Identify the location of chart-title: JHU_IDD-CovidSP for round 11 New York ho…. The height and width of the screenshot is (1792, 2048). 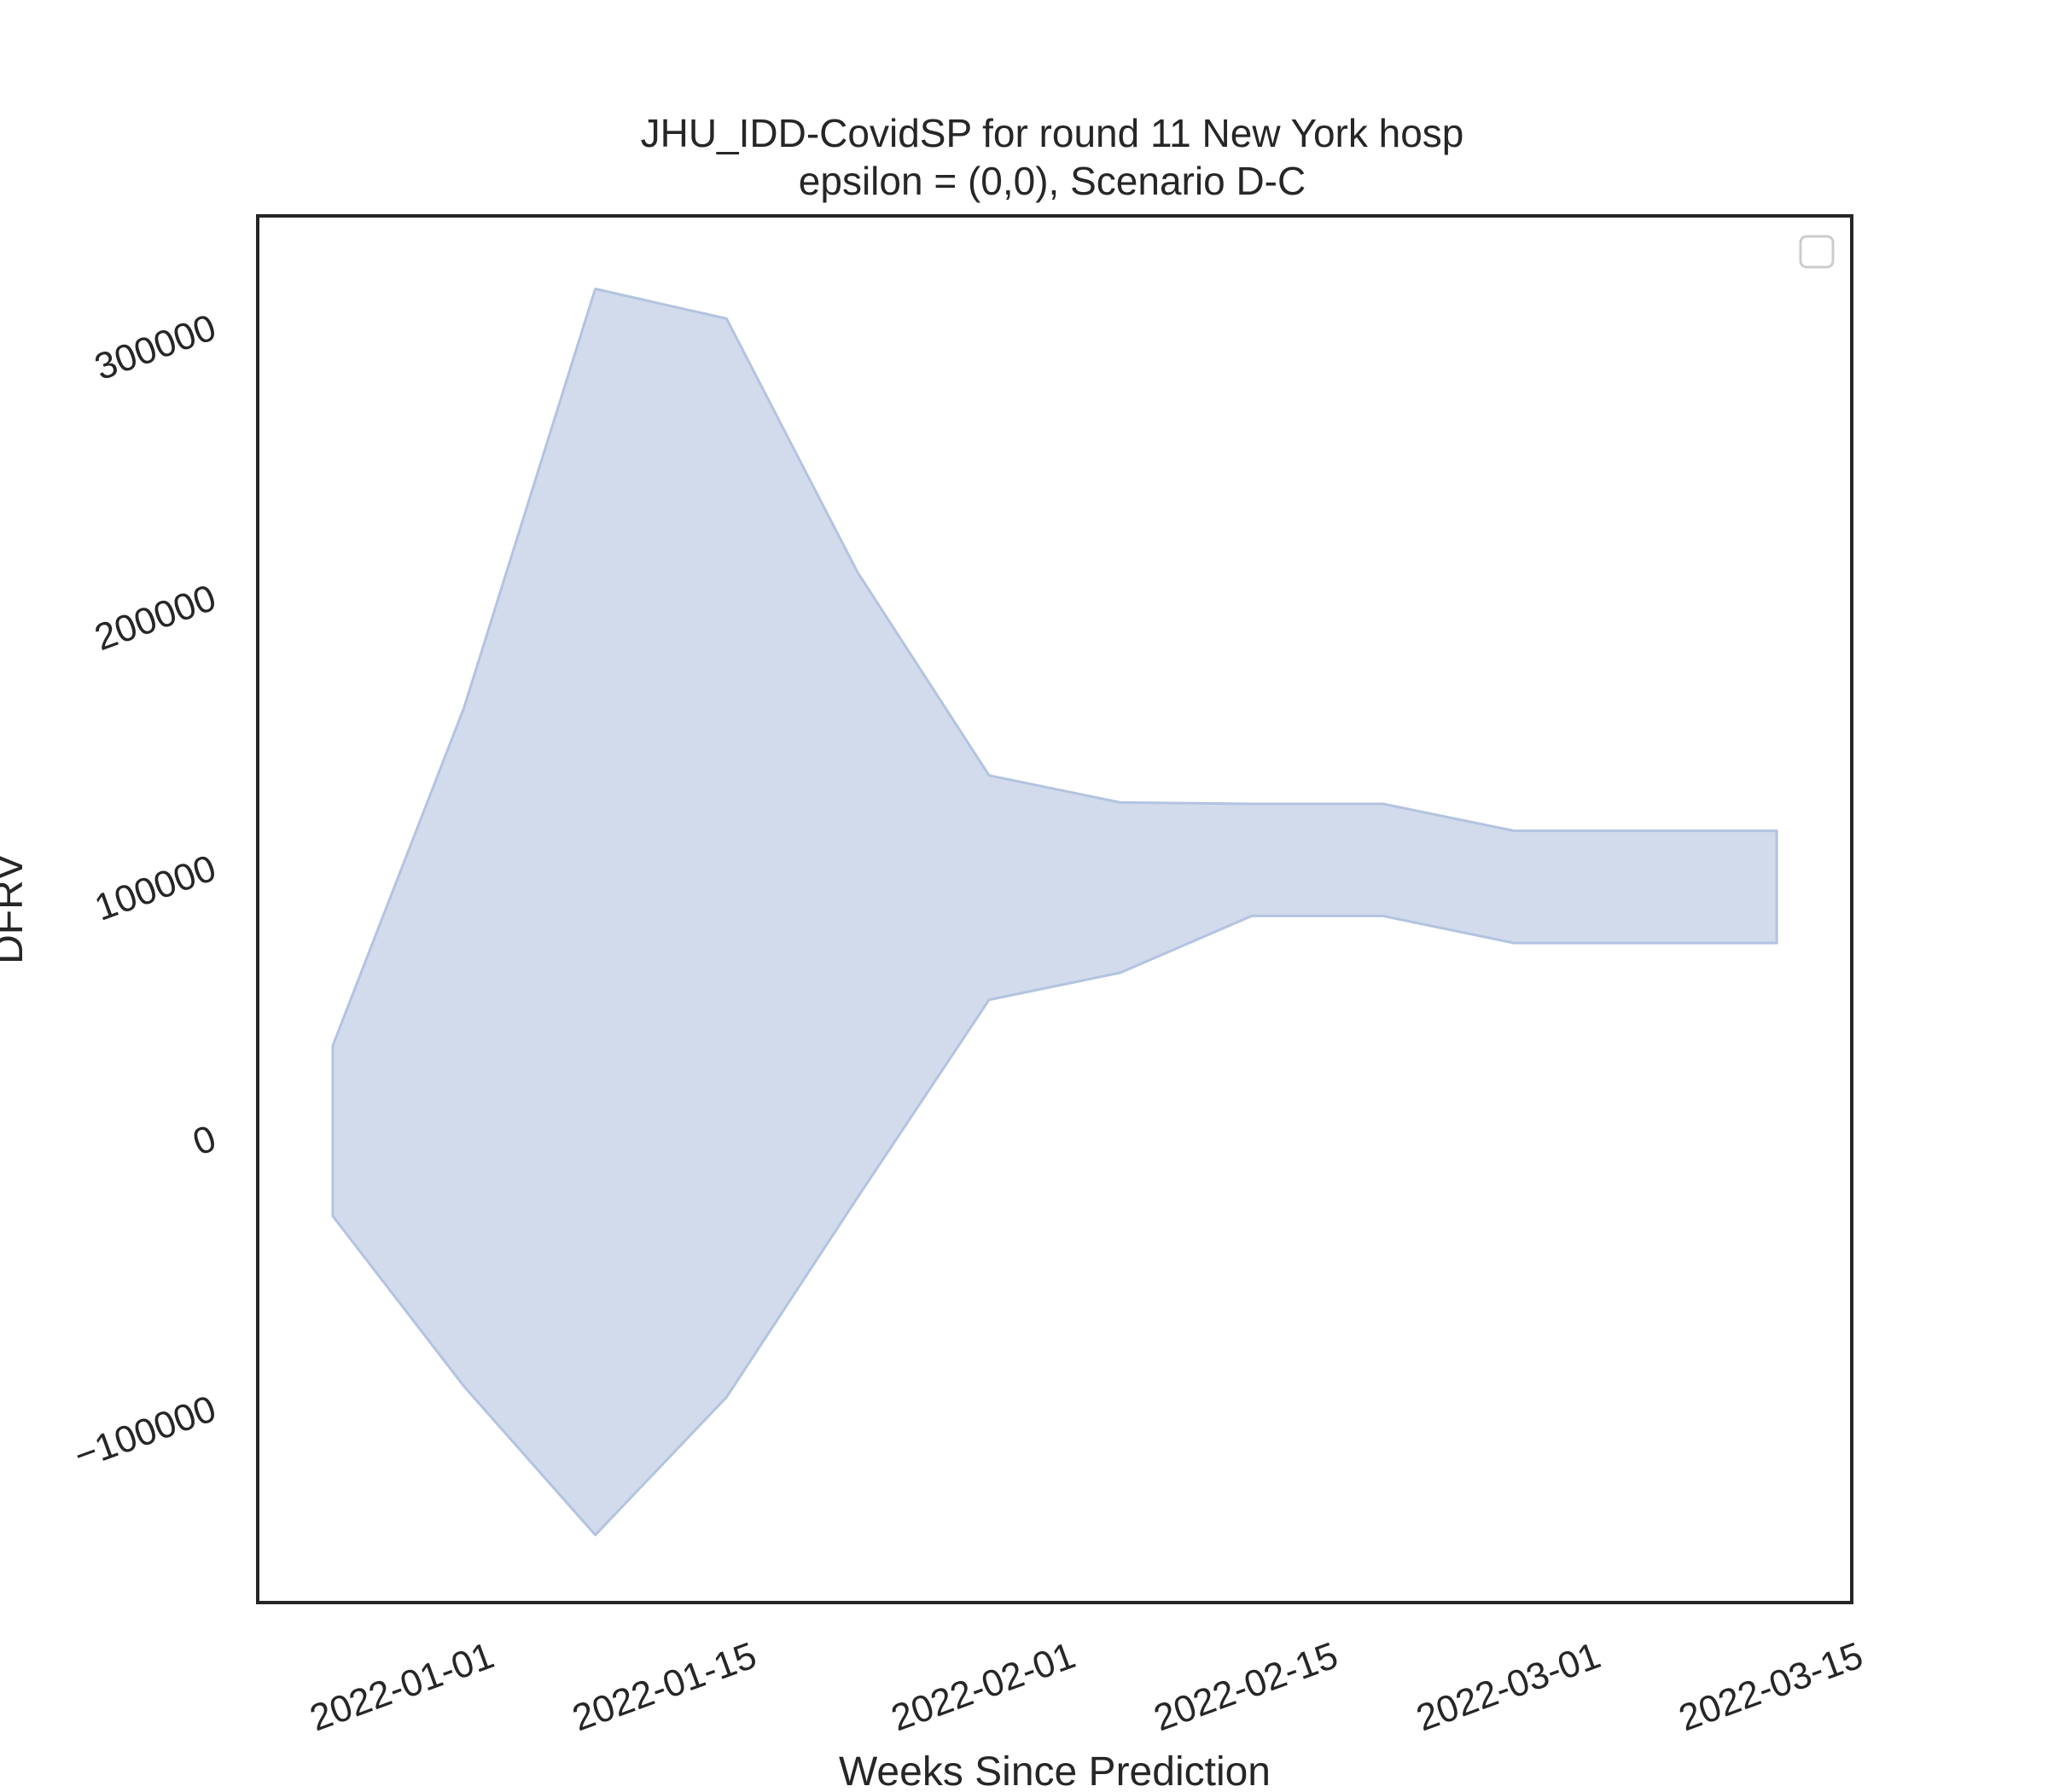
(1052, 133).